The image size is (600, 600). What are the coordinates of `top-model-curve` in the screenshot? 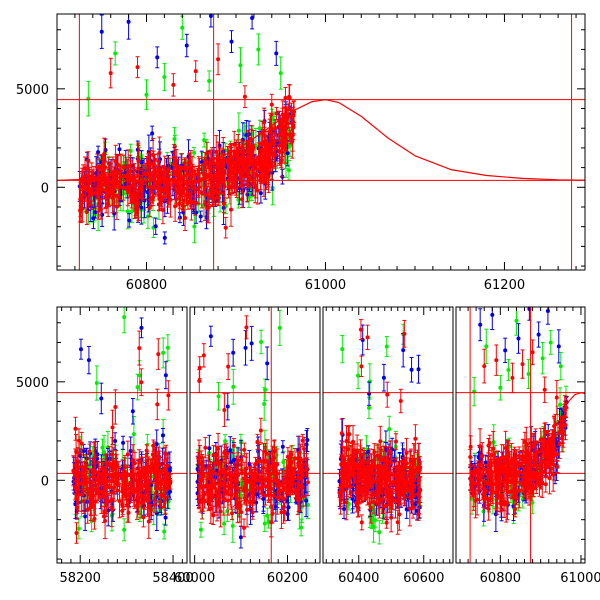 It's located at (321, 140).